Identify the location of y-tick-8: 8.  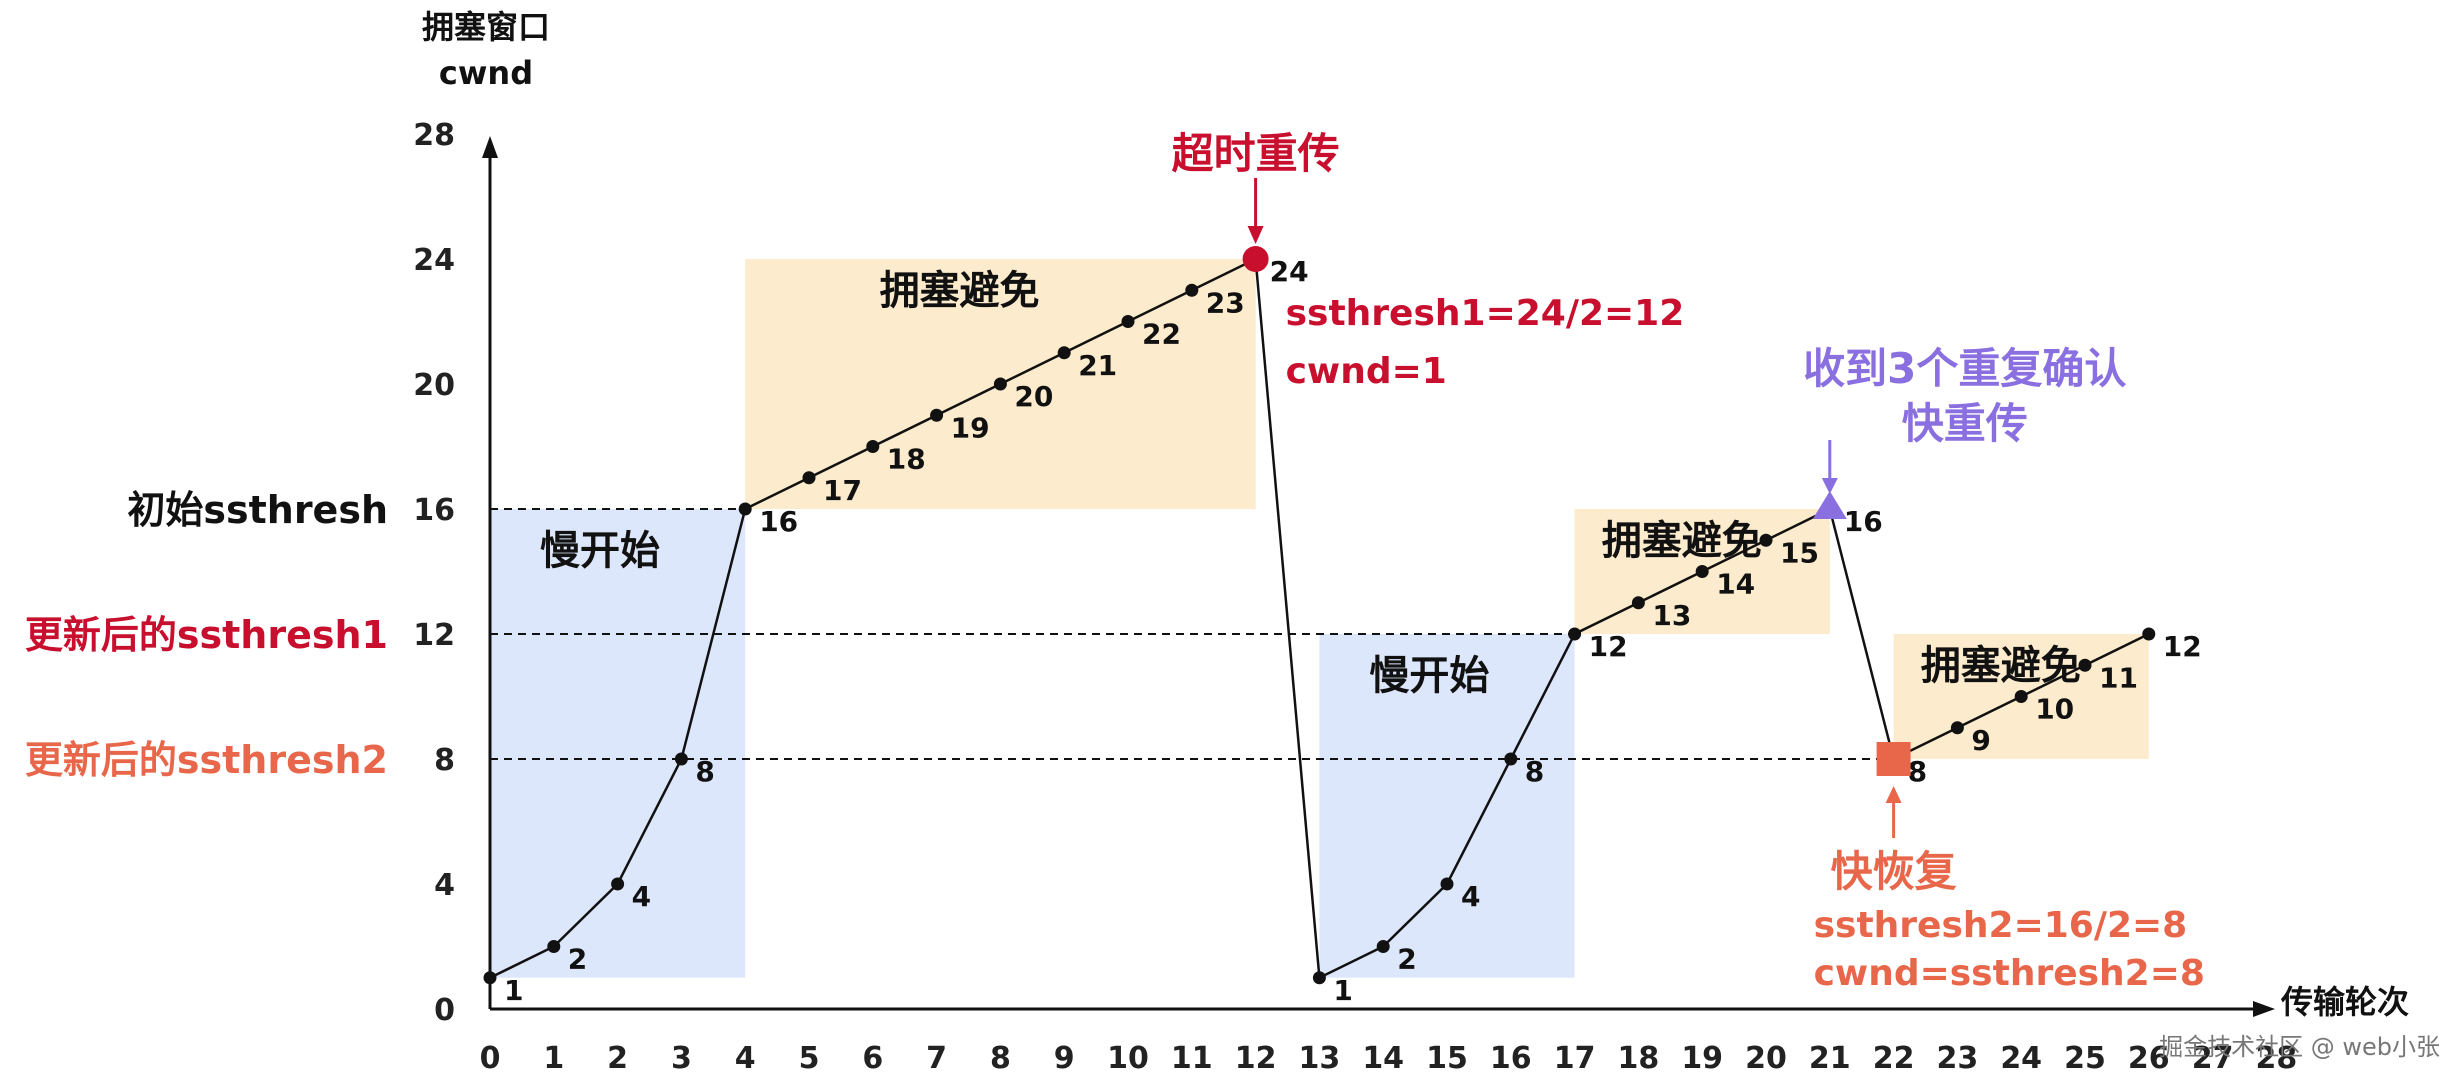
(444, 760).